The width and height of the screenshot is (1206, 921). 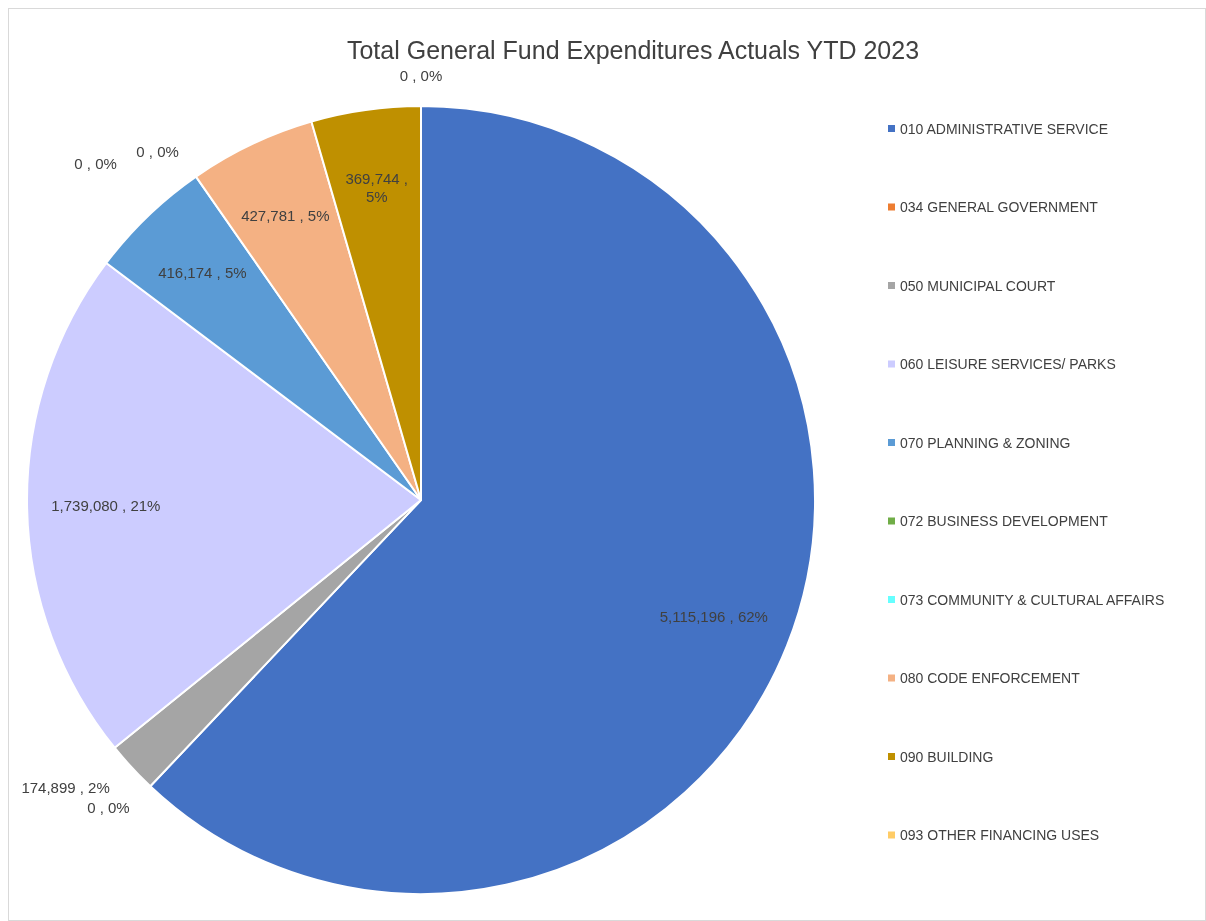 What do you see at coordinates (1032, 599) in the screenshot?
I see `legend-label: 073 COMMUNITY & CULTURAL AFFAIRS` at bounding box center [1032, 599].